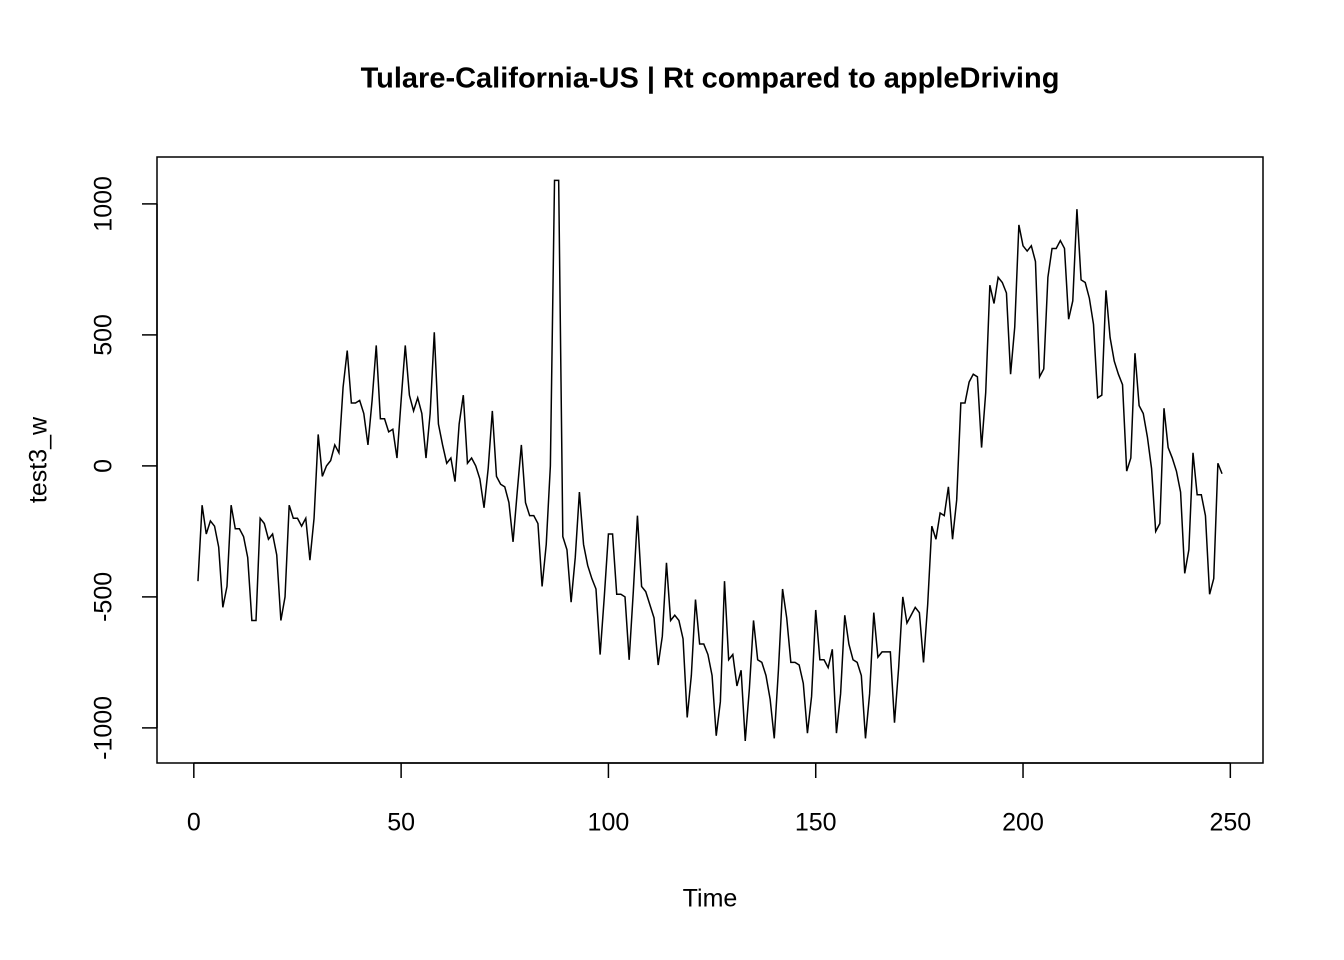 The width and height of the screenshot is (1344, 960). What do you see at coordinates (609, 823) in the screenshot?
I see `x-tick-label: 100` at bounding box center [609, 823].